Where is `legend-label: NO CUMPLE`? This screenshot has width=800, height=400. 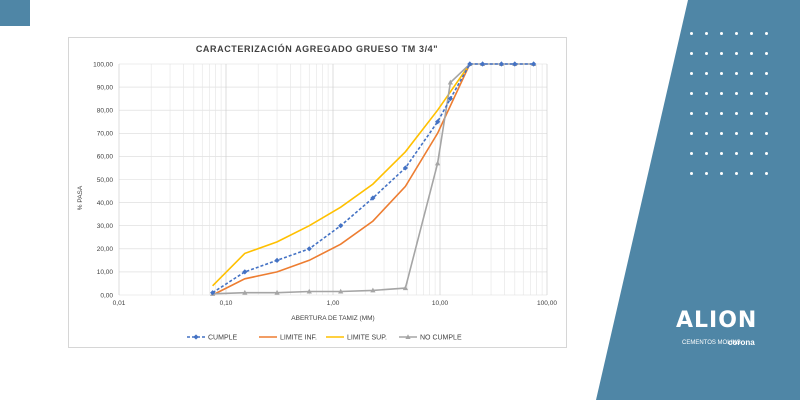
legend-label: NO CUMPLE is located at coordinates (441, 338).